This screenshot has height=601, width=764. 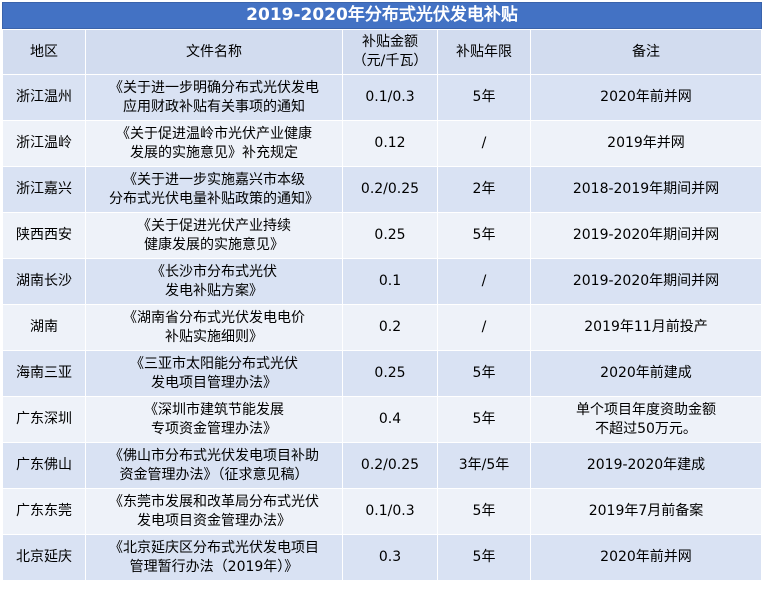 What do you see at coordinates (390, 52) in the screenshot?
I see `header-amount: 补贴金额 （元/千瓦）` at bounding box center [390, 52].